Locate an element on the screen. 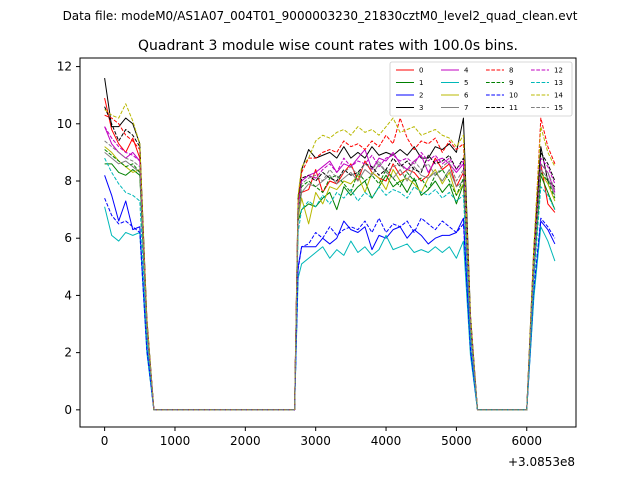  y-tick-label: 2 is located at coordinates (68, 353).